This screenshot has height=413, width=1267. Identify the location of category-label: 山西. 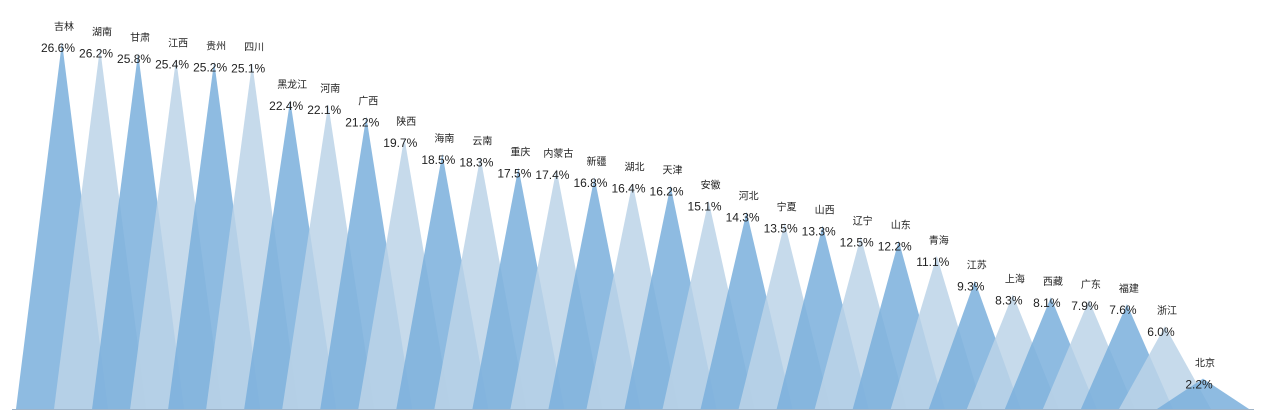
(825, 211).